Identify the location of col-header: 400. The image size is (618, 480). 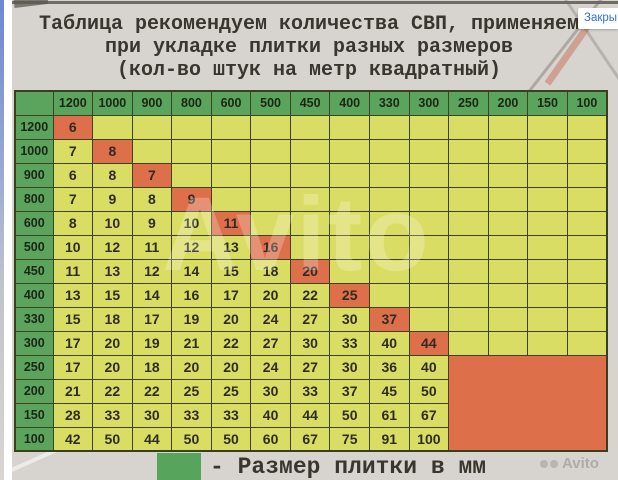
(349, 103).